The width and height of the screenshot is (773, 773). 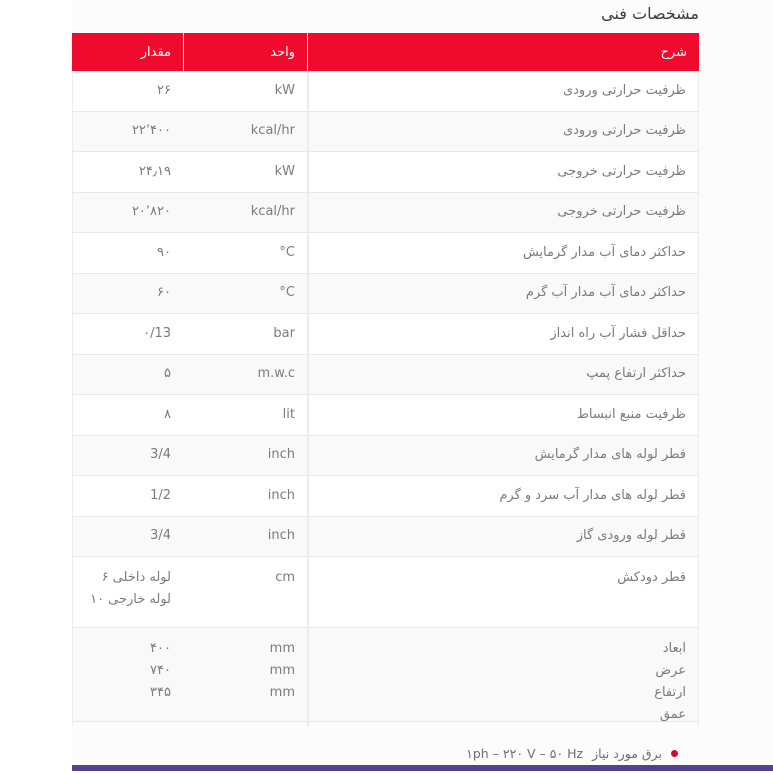 What do you see at coordinates (127, 131) in the screenshot?
I see `spec-value: ۲۲٬۴۰۰` at bounding box center [127, 131].